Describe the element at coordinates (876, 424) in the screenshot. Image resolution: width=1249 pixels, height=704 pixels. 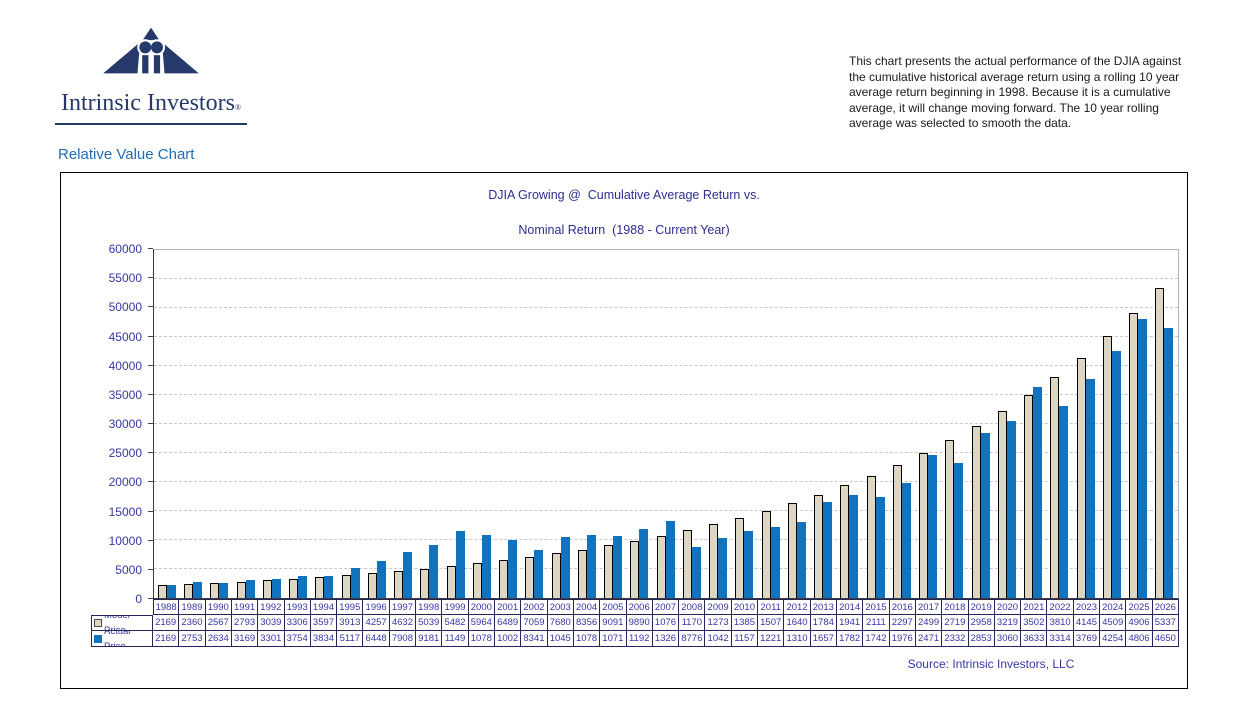
I see `bar-group-2015` at that location.